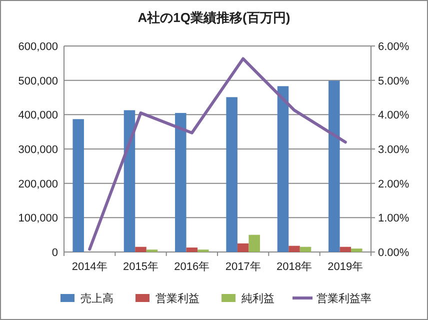 This screenshot has width=428, height=320. I want to click on y2-tick-label: 1.00%, so click(394, 218).